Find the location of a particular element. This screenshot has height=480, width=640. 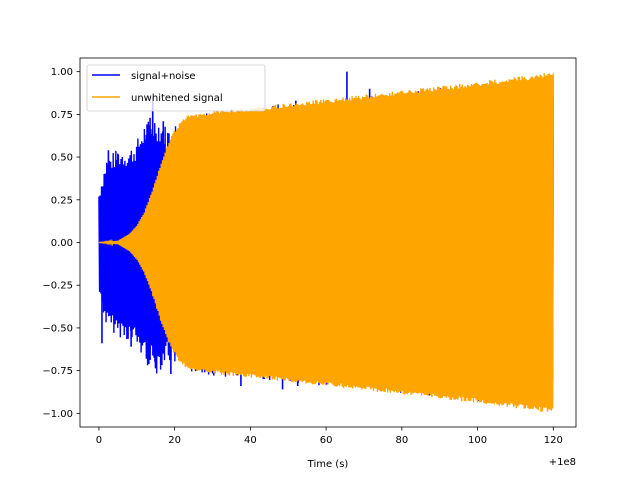

y-tick-label: −1.00 is located at coordinates (57, 414).